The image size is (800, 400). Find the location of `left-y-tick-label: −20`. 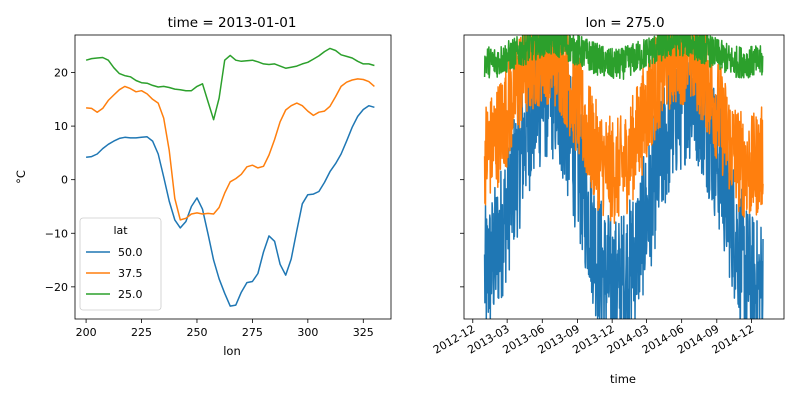

left-y-tick-label: −20 is located at coordinates (56, 287).